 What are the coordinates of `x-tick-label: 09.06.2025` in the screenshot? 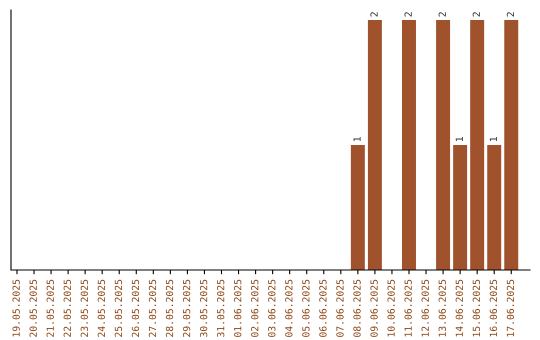 It's located at (374, 308).